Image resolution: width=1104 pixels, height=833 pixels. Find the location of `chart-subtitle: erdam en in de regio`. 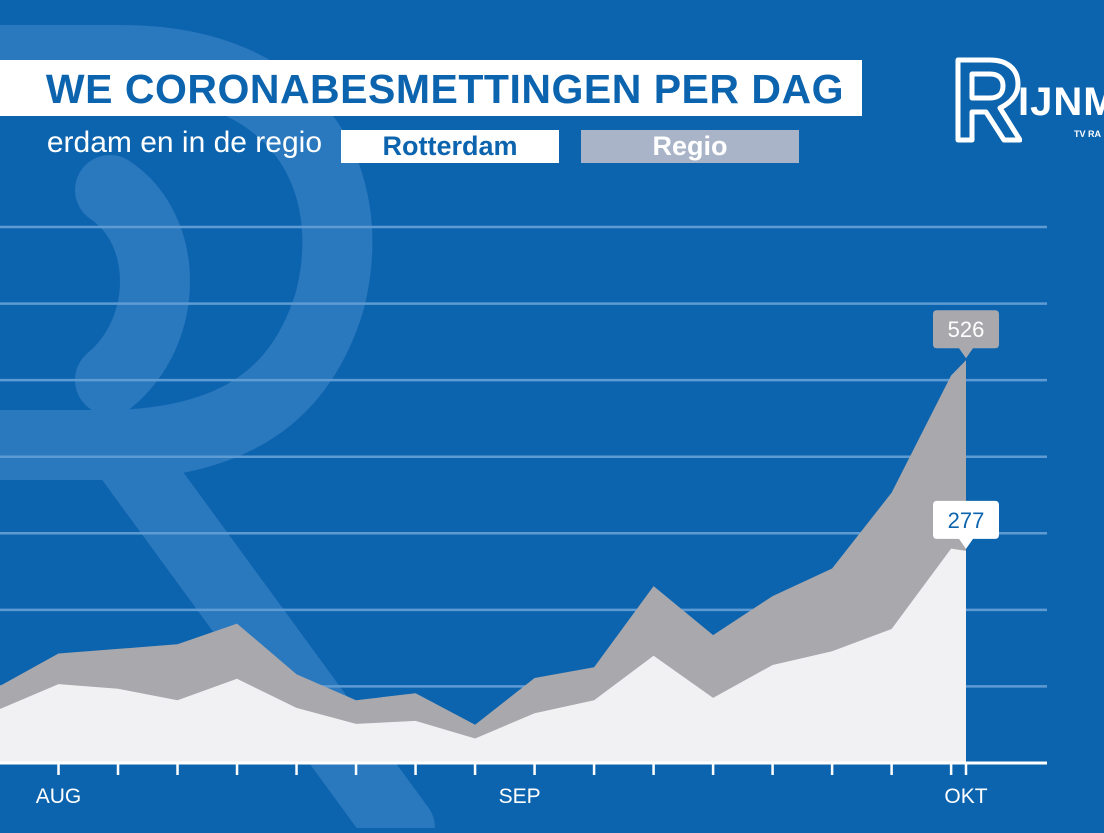

chart-subtitle: erdam en in de regio is located at coordinates (184, 142).